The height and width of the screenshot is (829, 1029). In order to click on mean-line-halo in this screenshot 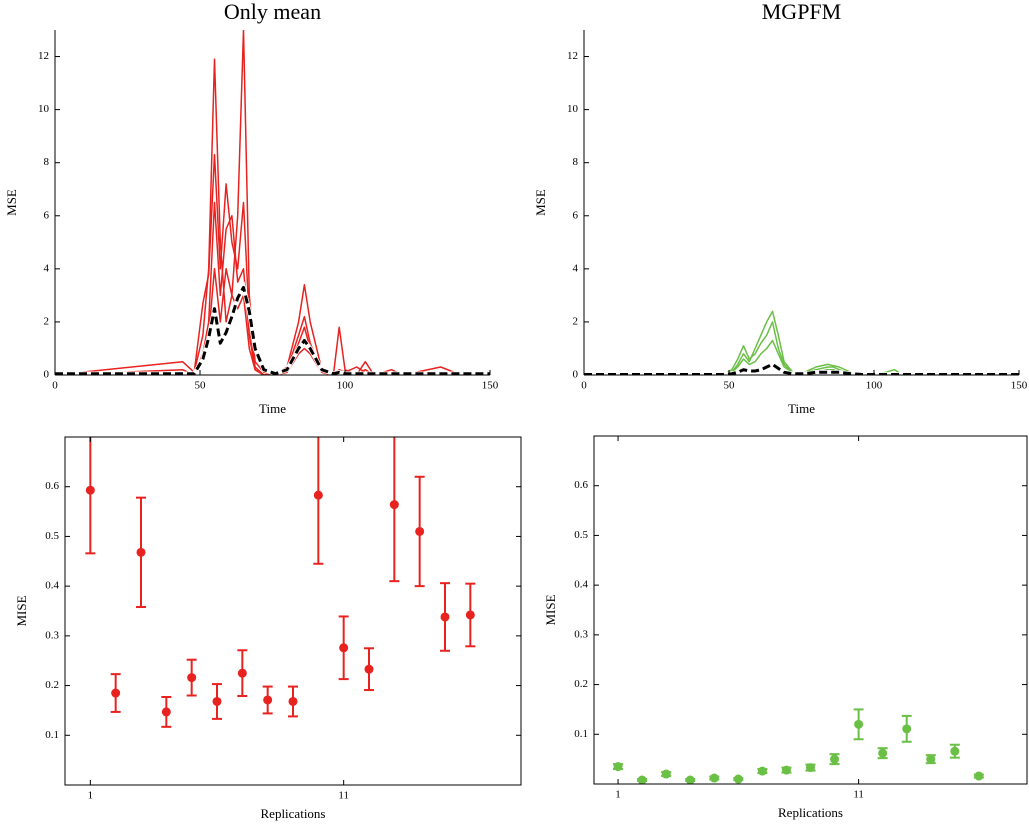, I will do `click(272, 328)`.